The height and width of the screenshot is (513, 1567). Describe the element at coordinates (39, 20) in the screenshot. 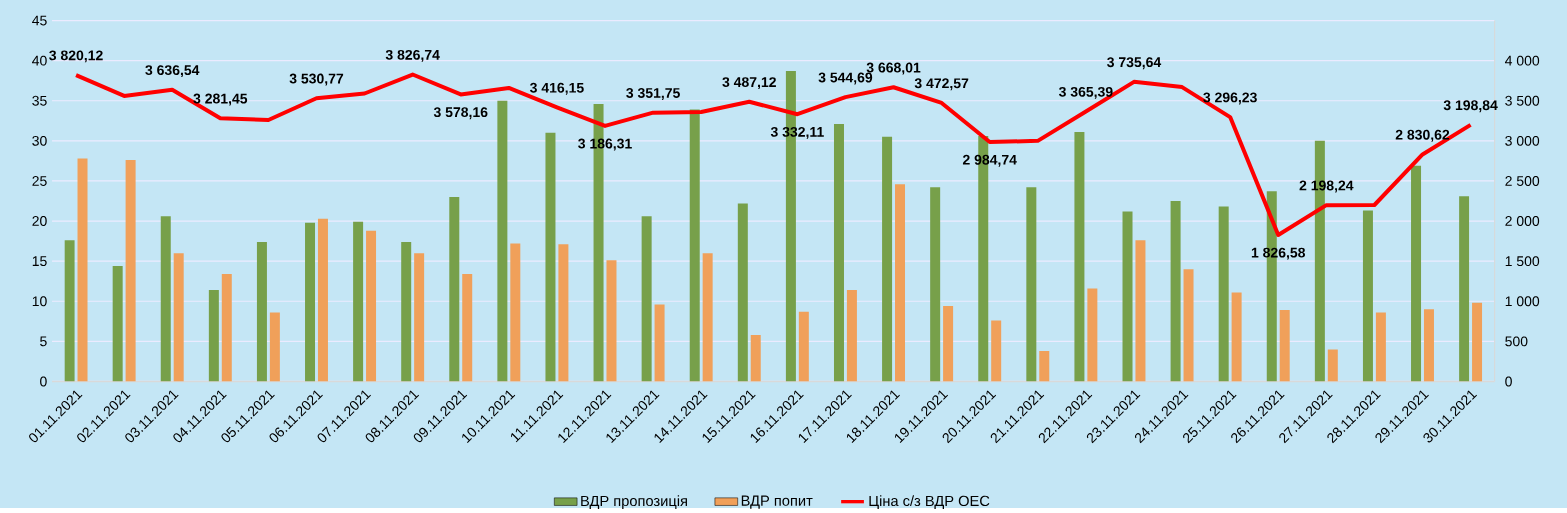

I see `y-tick-label: 45` at that location.